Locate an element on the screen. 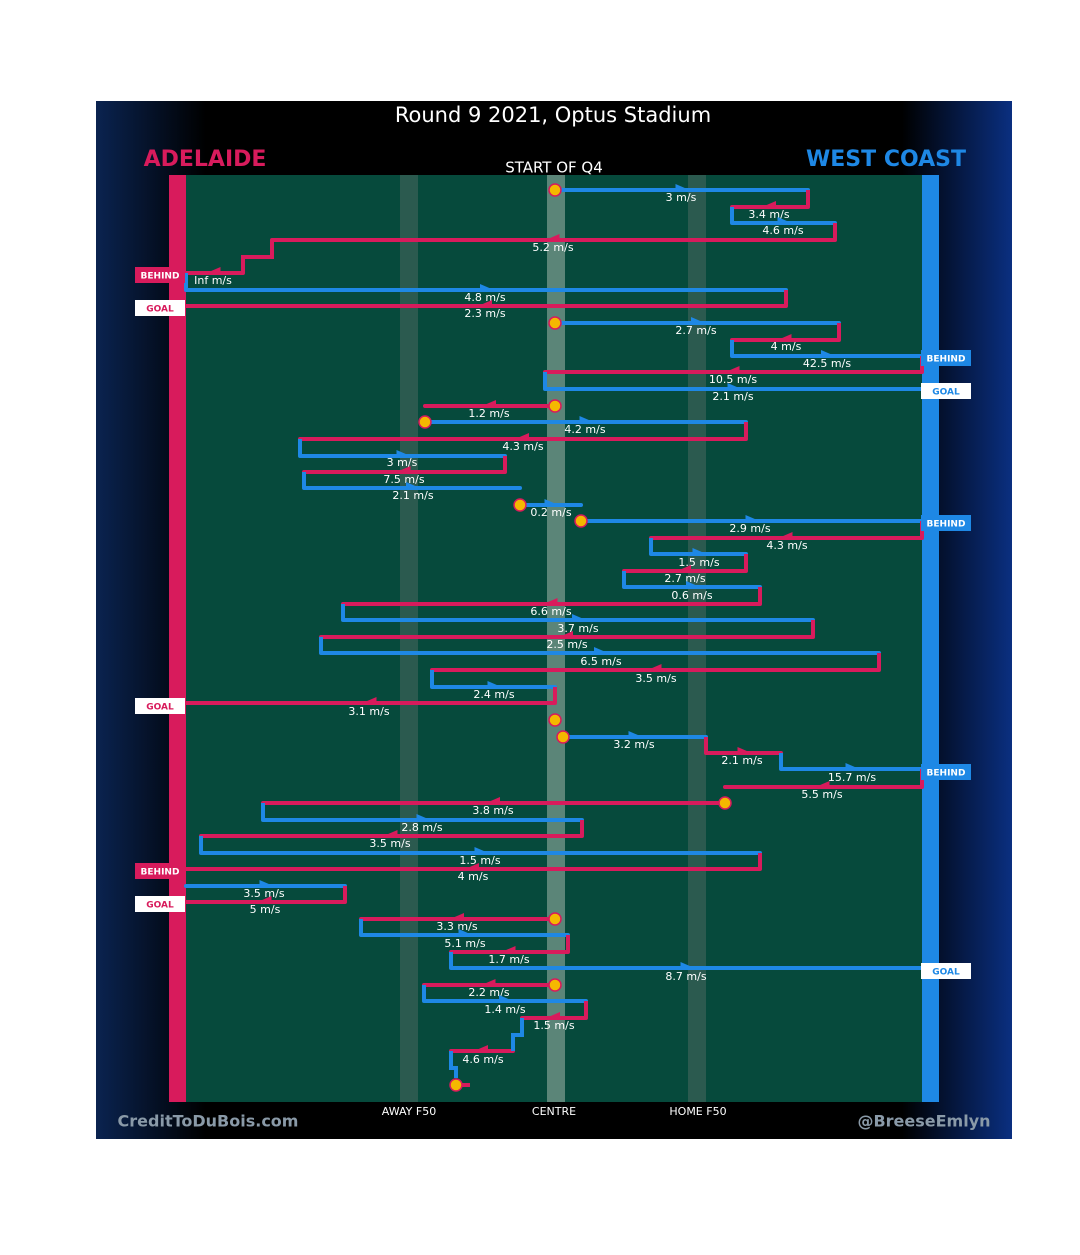  speed-label: 5.1 m/s is located at coordinates (464, 943).